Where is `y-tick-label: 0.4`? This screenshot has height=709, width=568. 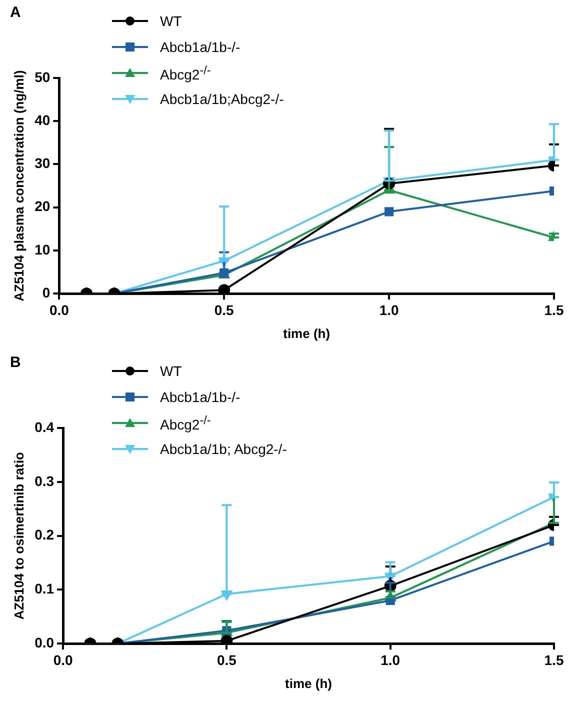 y-tick-label: 0.4 is located at coordinates (44, 426).